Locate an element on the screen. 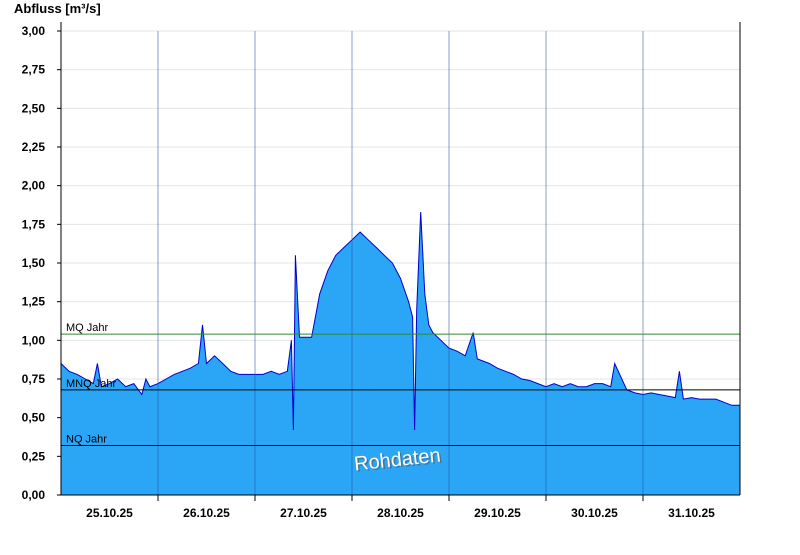 The image size is (800, 555). y-tick-label: 1,00 is located at coordinates (34, 340).